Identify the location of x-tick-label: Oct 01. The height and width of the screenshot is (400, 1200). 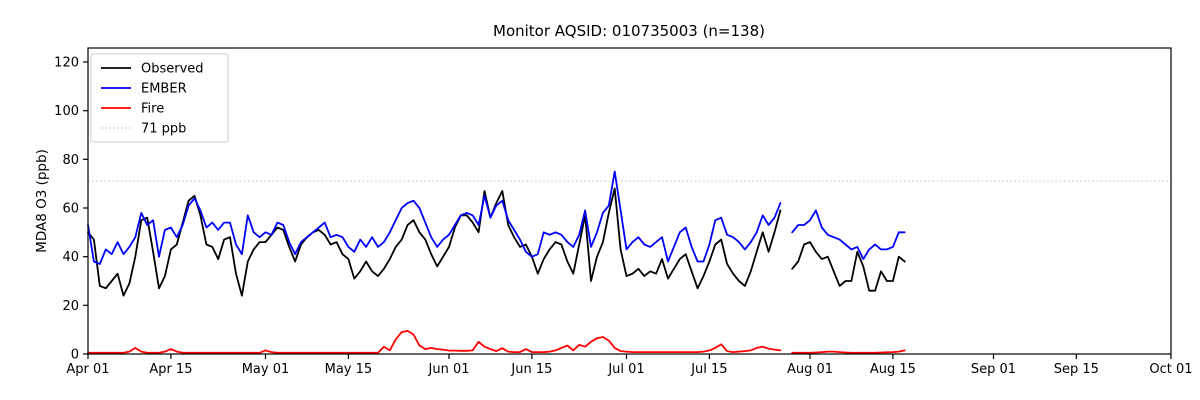
(1170, 369).